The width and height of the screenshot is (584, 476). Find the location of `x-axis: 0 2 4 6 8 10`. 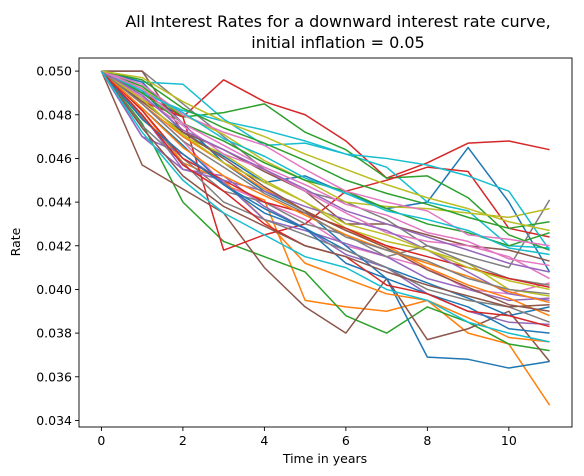

x-axis: 0 2 4 6 8 10 is located at coordinates (307, 437).